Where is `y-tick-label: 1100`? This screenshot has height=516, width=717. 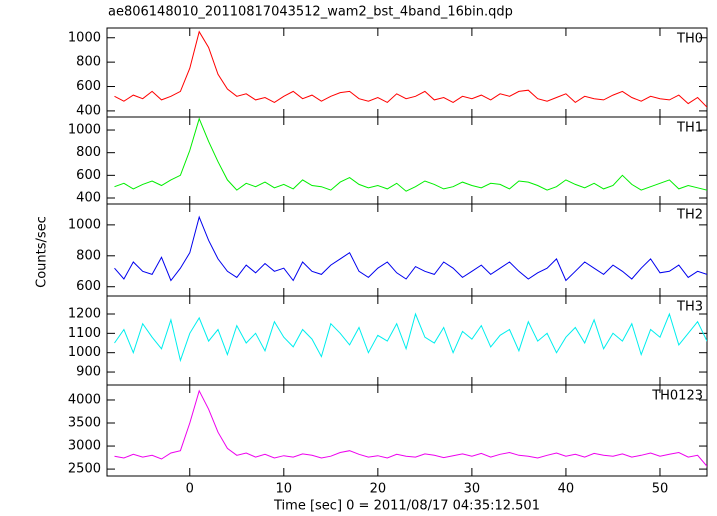
y-tick-label: 1100 is located at coordinates (84, 333).